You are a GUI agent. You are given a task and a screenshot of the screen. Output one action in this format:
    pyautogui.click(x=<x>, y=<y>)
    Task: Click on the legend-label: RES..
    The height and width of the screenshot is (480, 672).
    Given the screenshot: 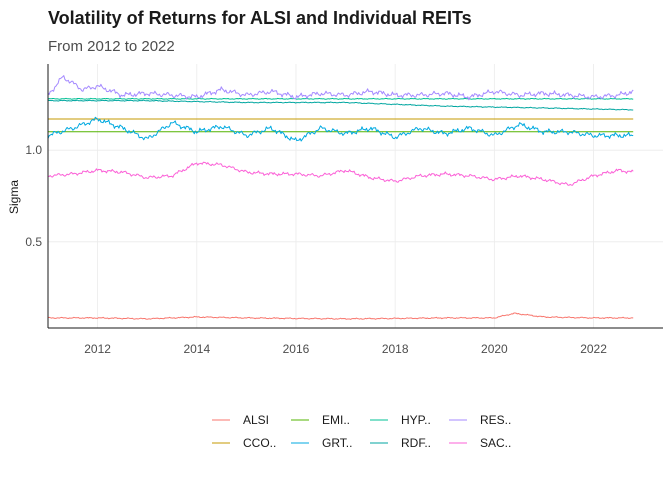 What is the action you would take?
    pyautogui.click(x=495, y=420)
    